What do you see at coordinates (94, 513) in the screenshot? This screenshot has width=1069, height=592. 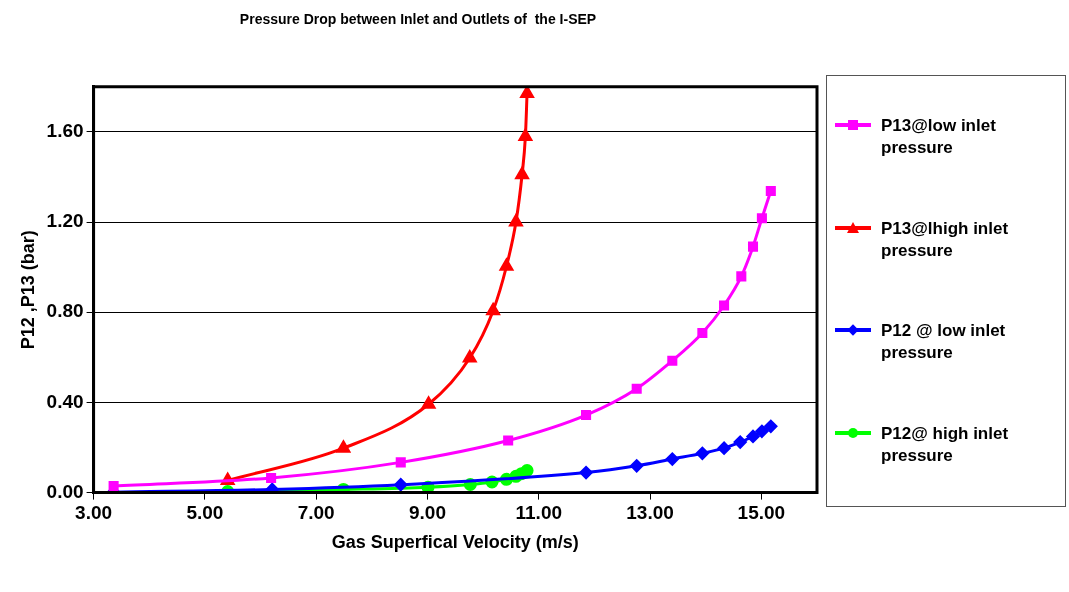 I see `x-tick-label: 3.00` at bounding box center [94, 513].